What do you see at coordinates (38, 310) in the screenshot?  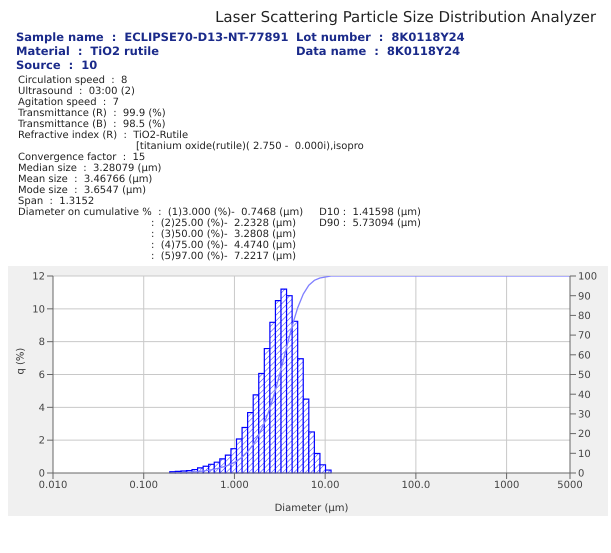 I see `y-tick-label: 10` at bounding box center [38, 310].